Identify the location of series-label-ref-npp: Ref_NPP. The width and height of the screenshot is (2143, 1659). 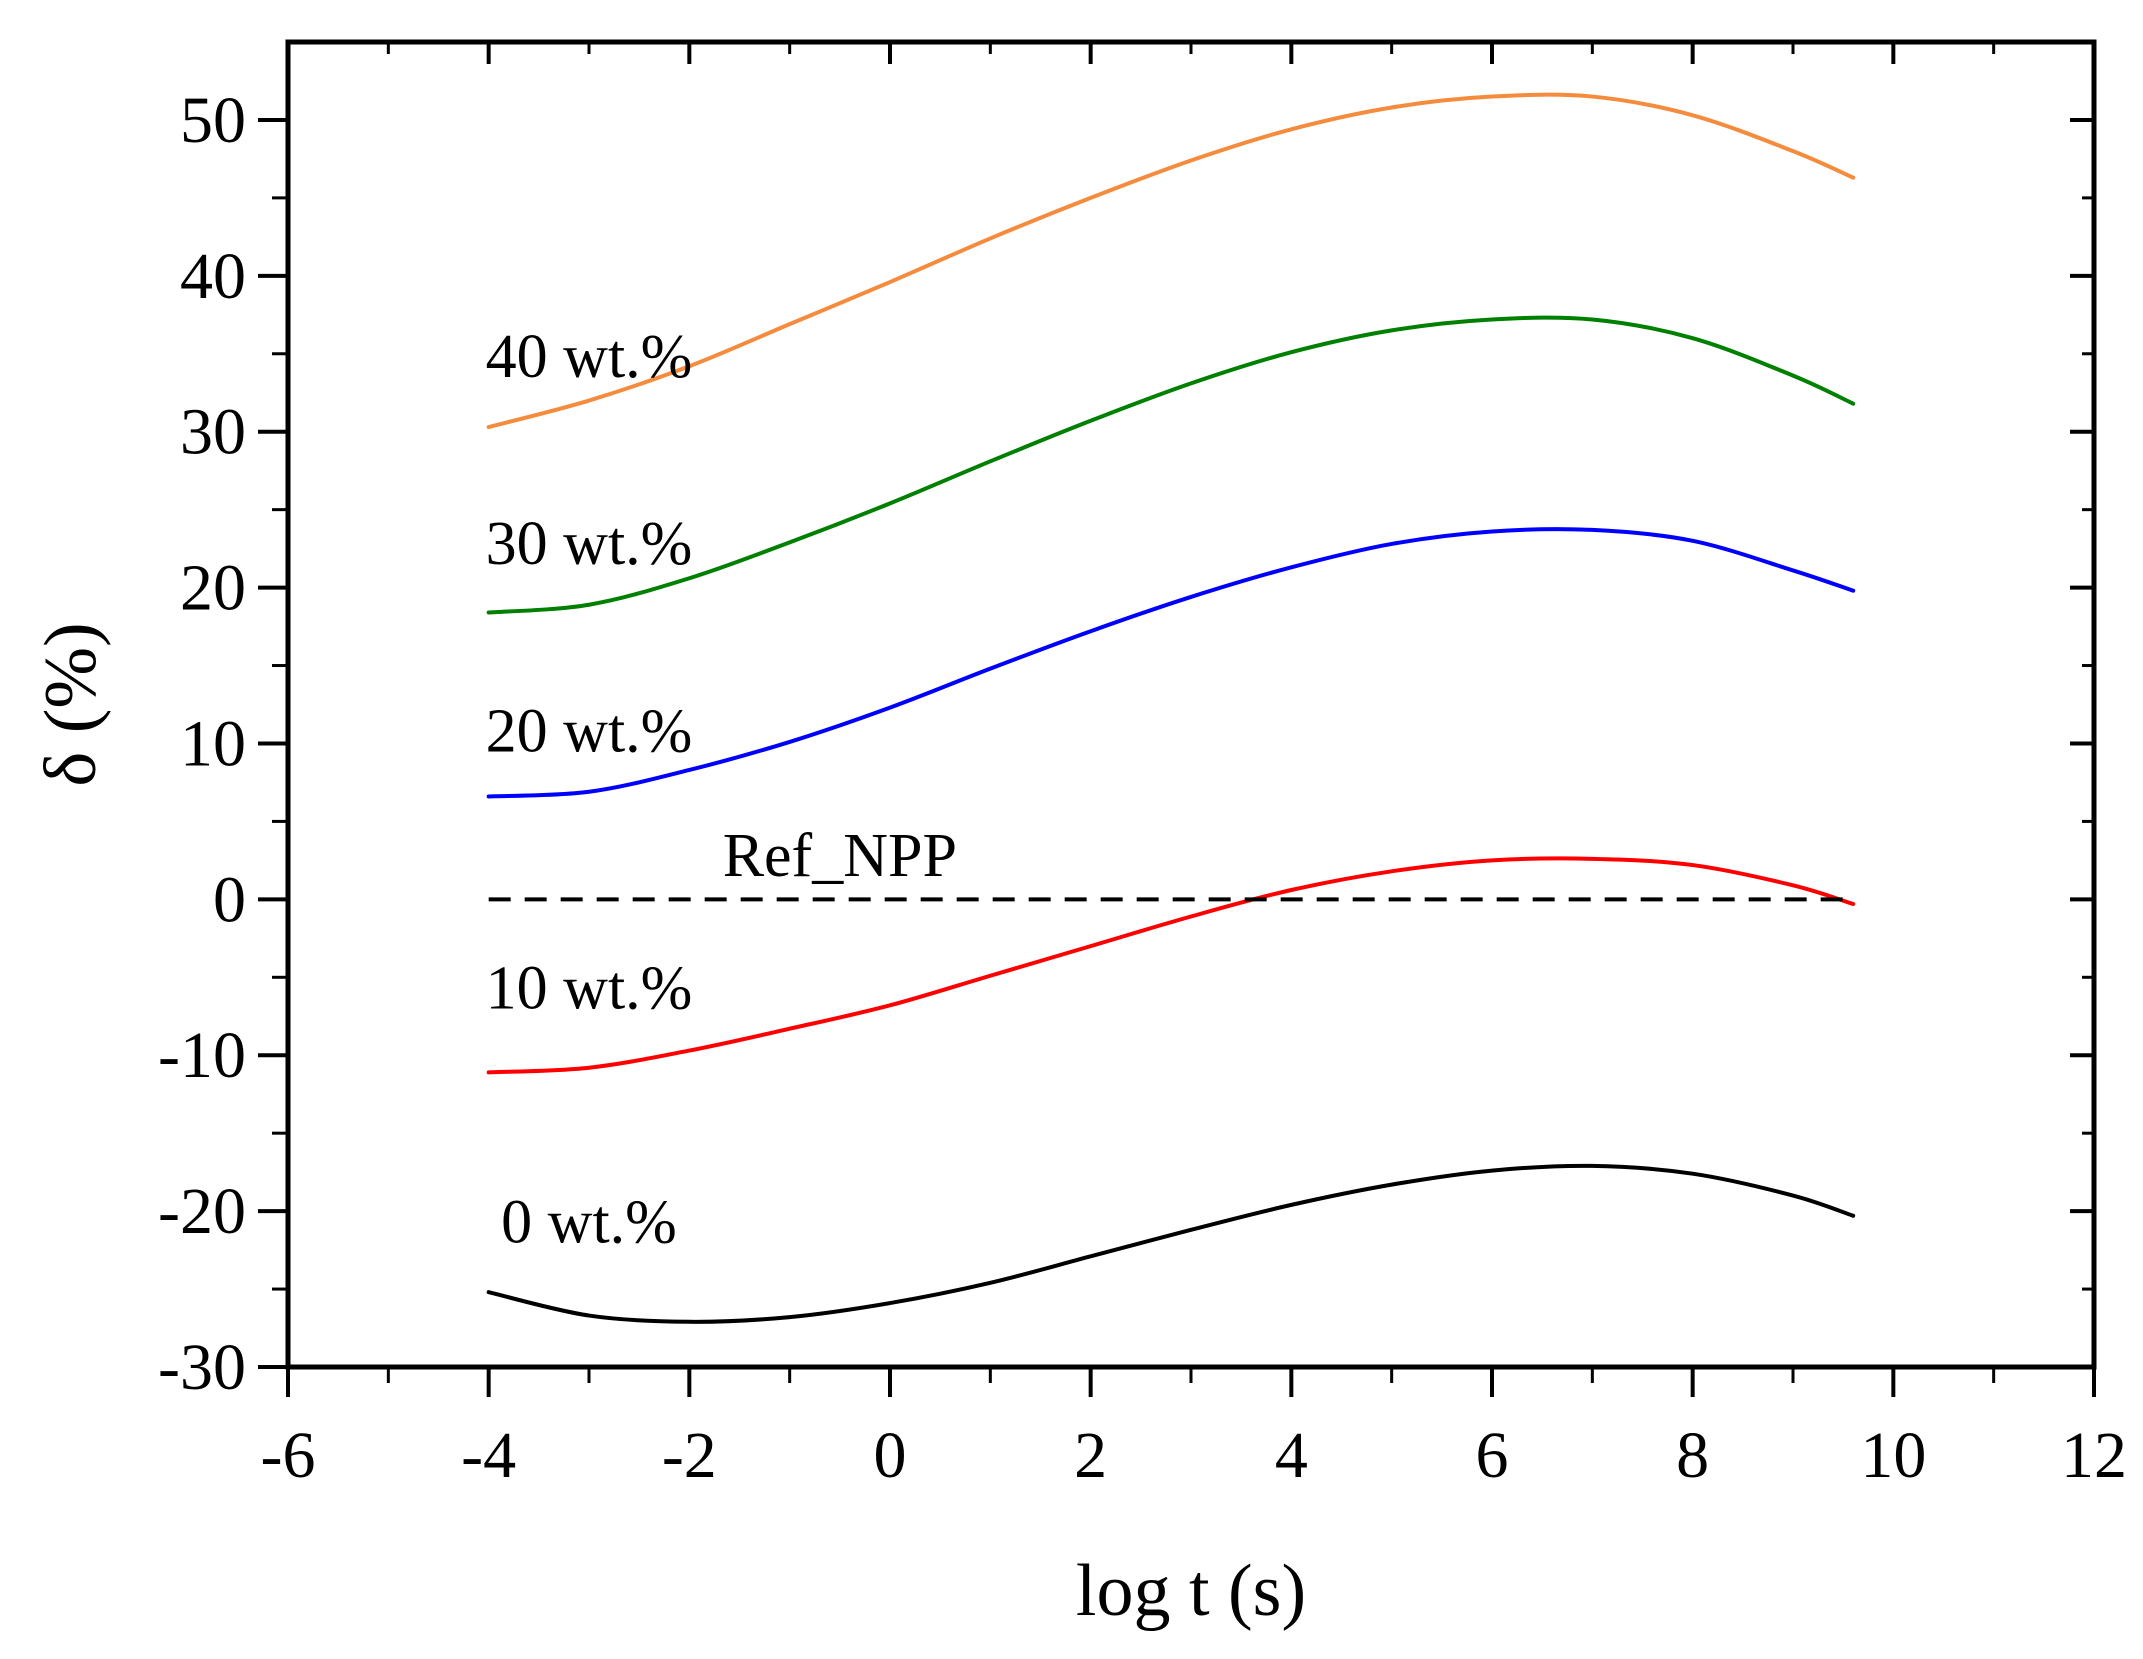
(840, 856).